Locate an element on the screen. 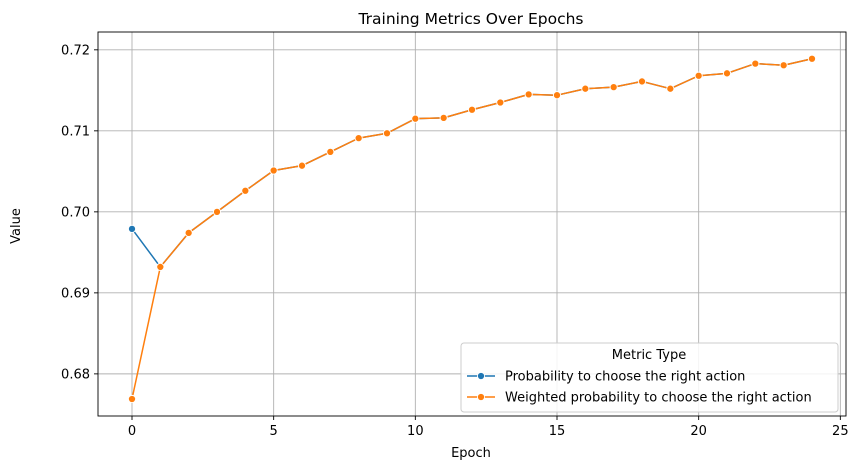  y-tick-label: 0.71 is located at coordinates (75, 131).